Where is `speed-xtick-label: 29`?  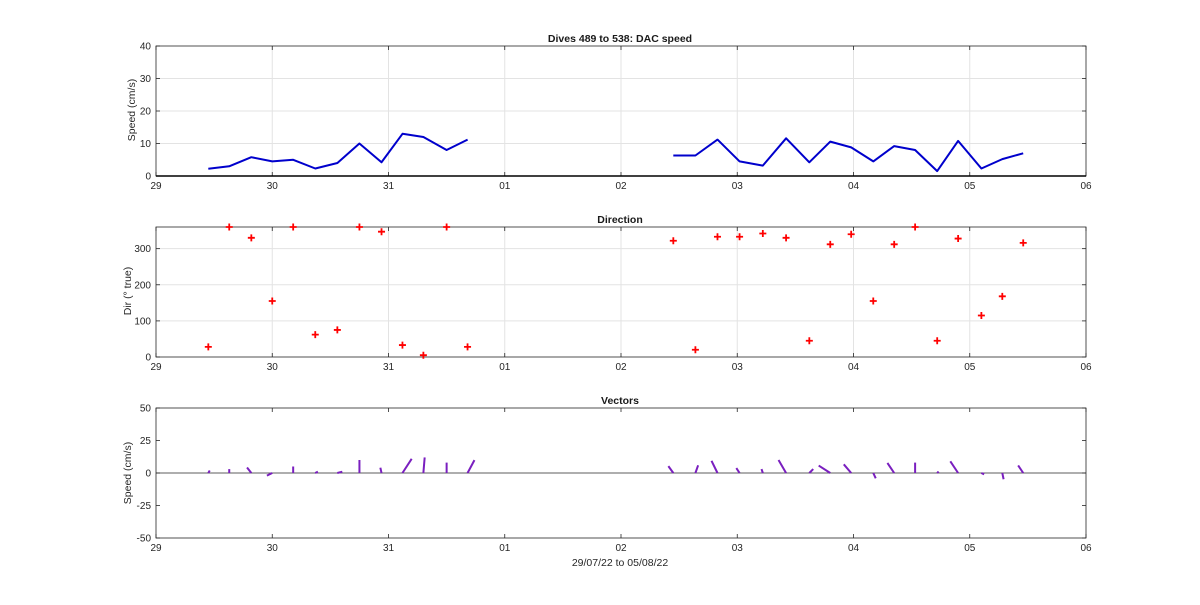 speed-xtick-label: 29 is located at coordinates (156, 186).